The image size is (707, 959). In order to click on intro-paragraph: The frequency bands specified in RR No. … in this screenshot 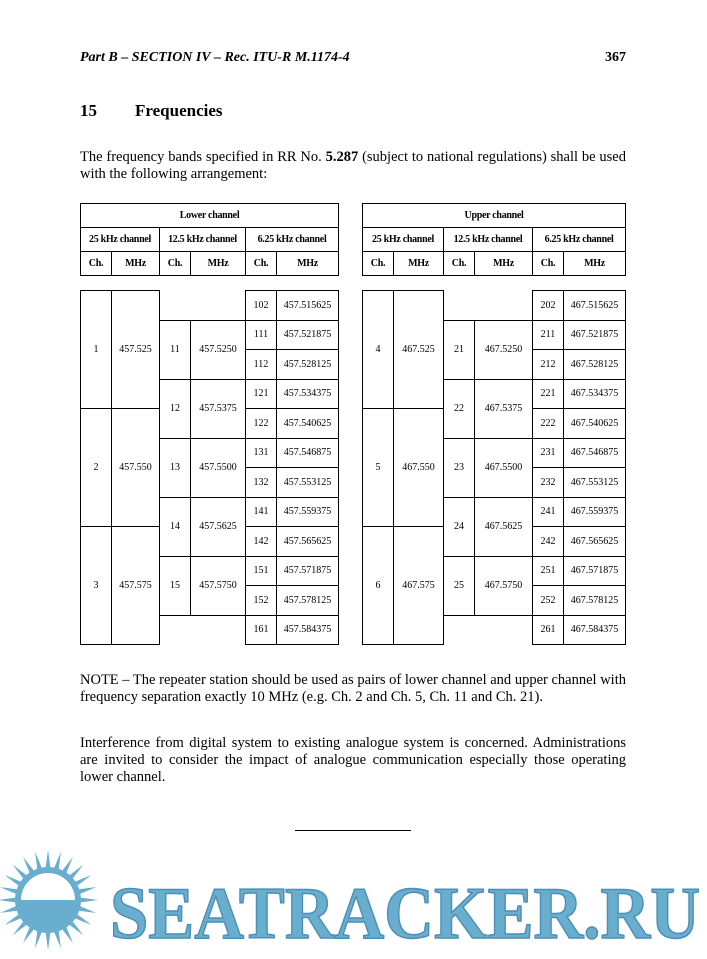, I will do `click(353, 166)`.